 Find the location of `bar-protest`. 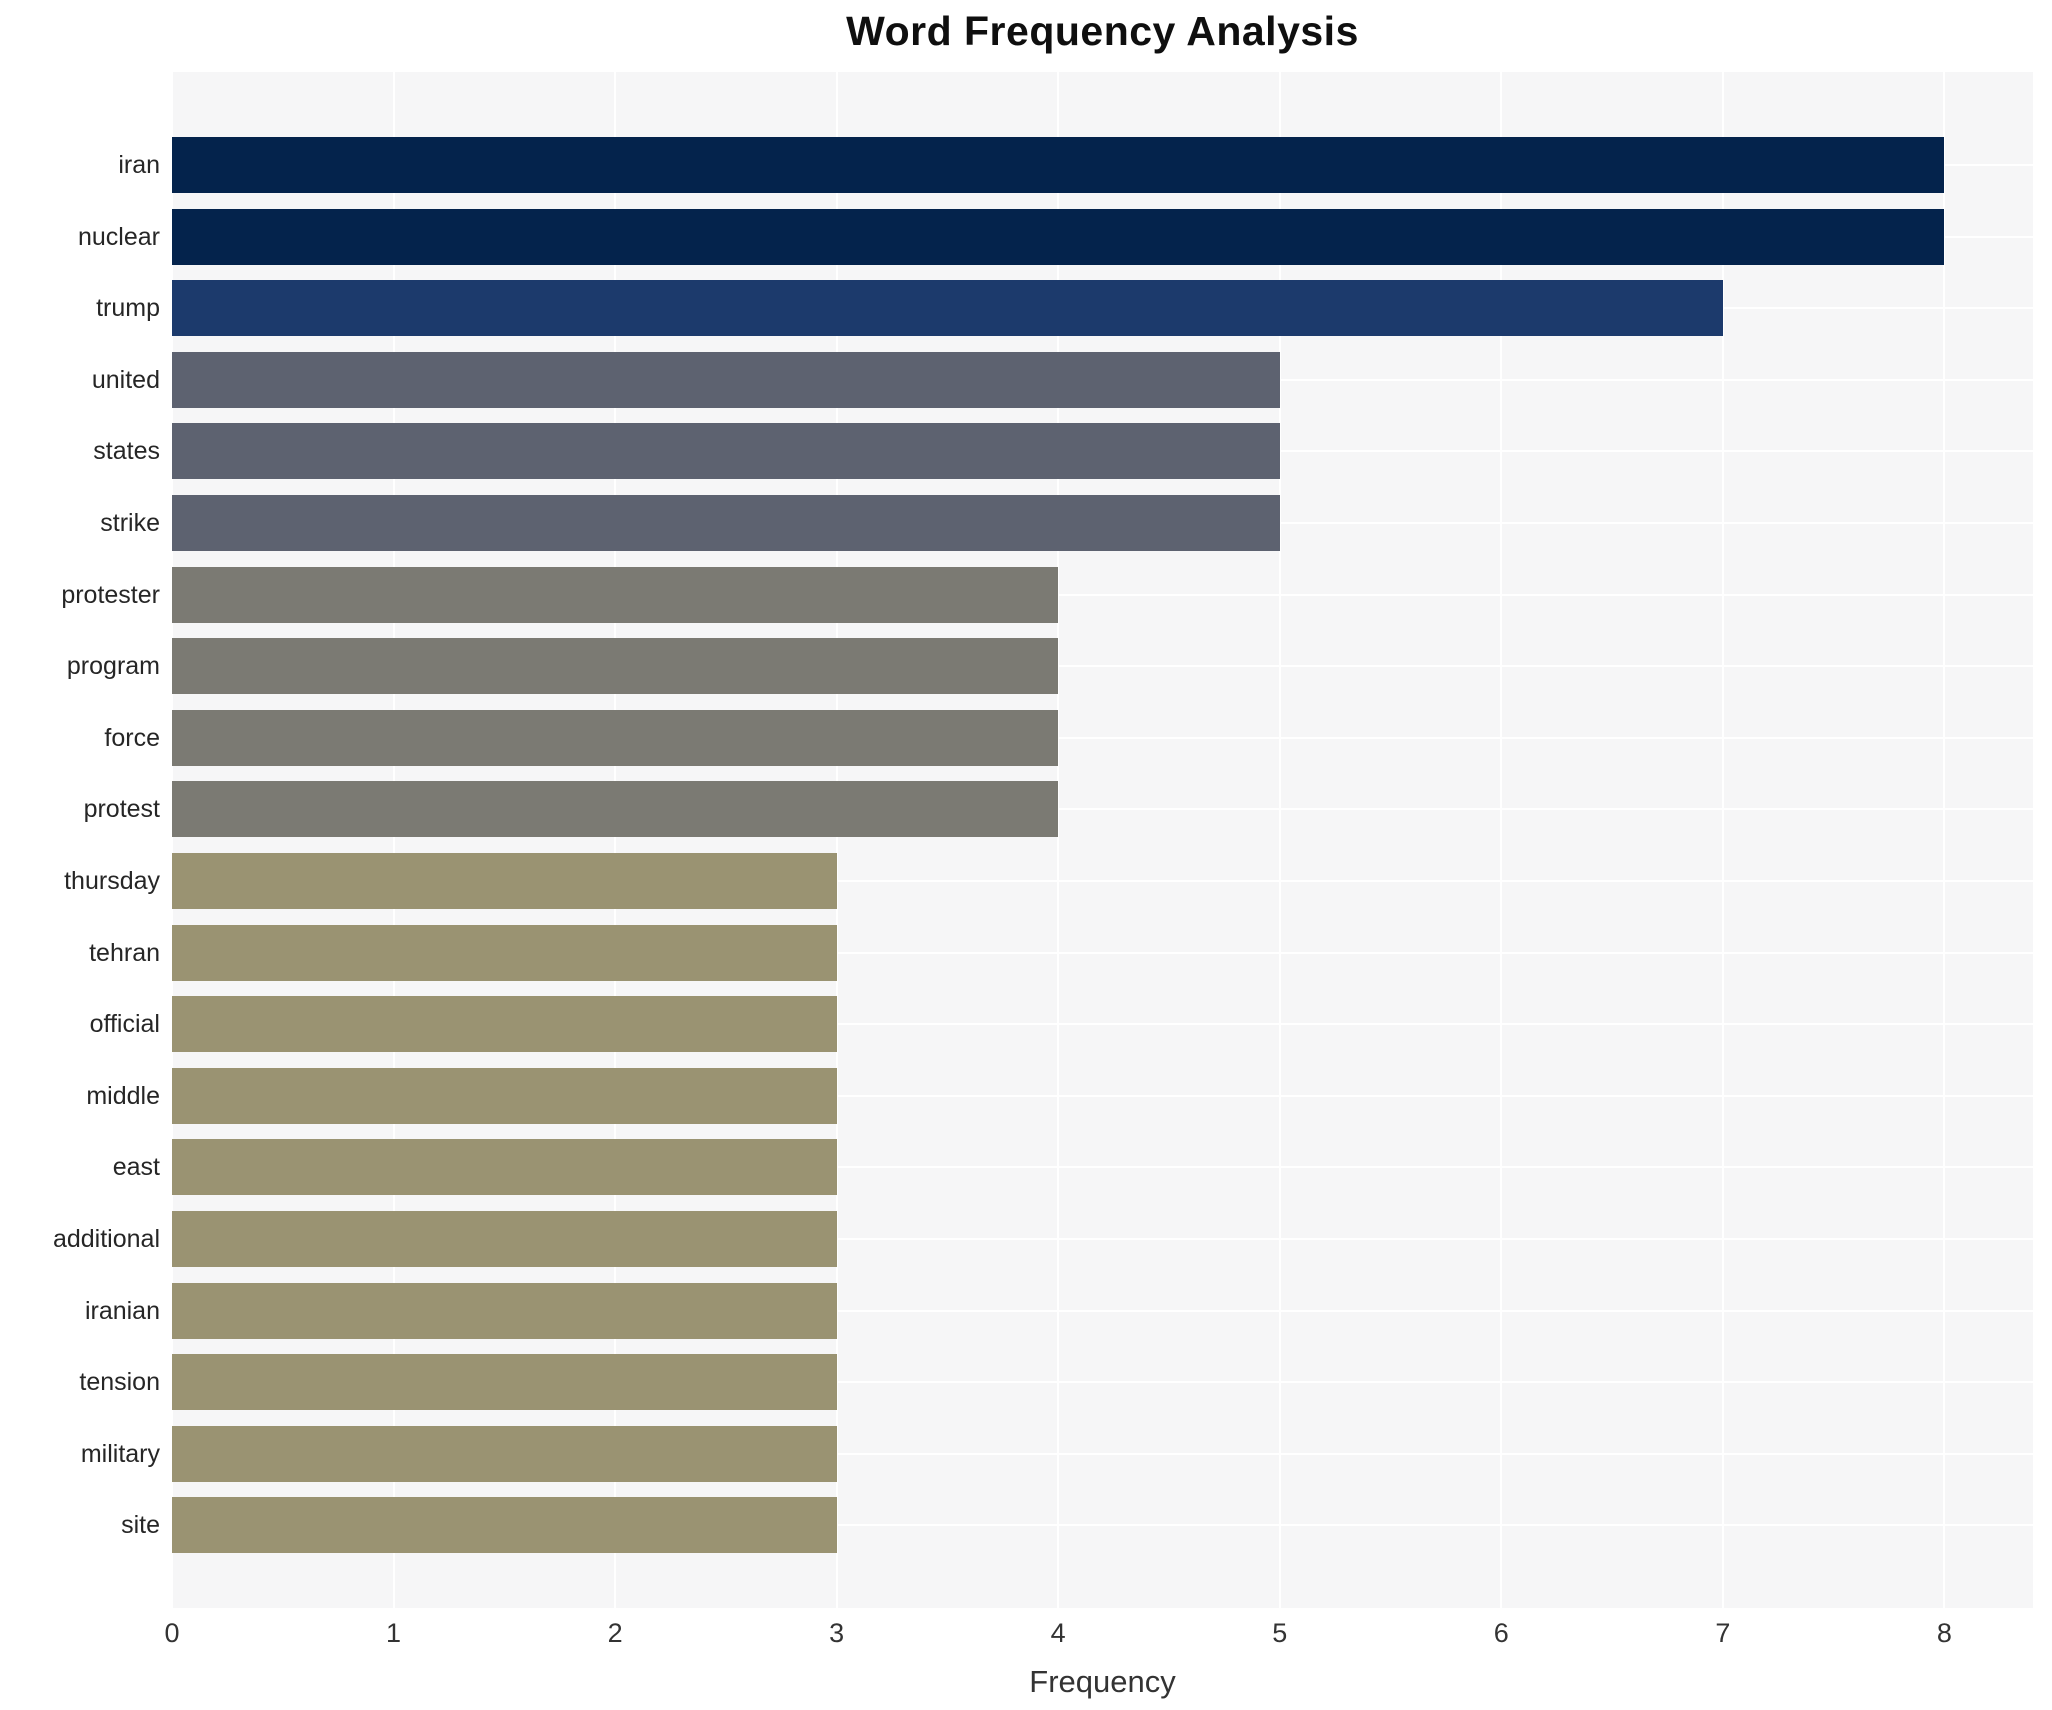

bar-protest is located at coordinates (615, 809).